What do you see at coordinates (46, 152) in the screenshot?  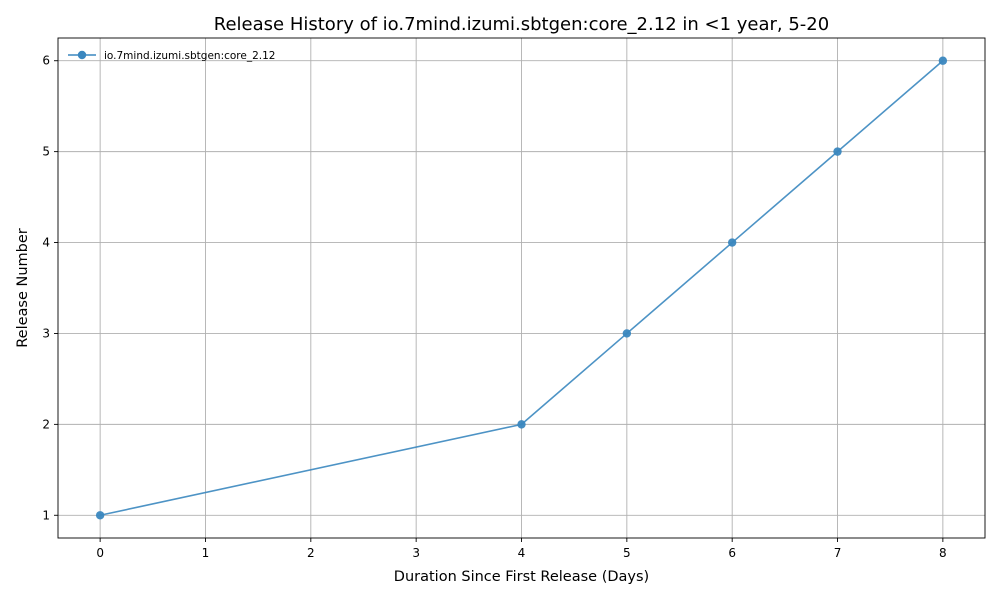 I see `y-tick-label: 5` at bounding box center [46, 152].